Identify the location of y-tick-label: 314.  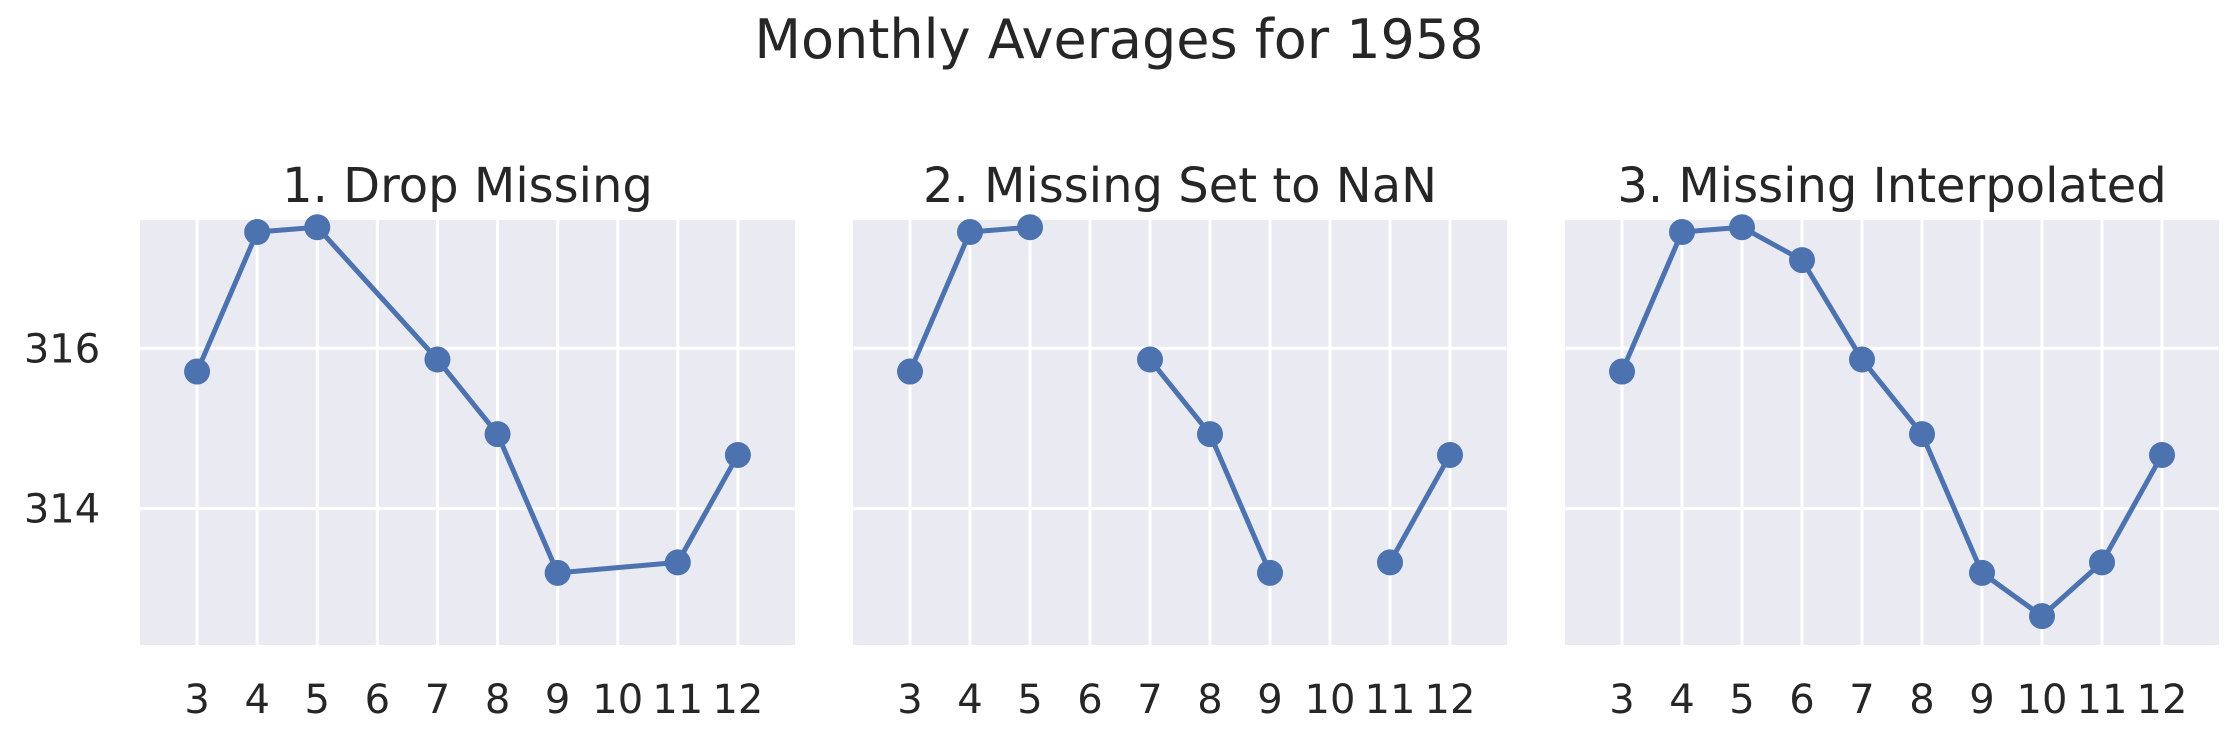
(62, 510).